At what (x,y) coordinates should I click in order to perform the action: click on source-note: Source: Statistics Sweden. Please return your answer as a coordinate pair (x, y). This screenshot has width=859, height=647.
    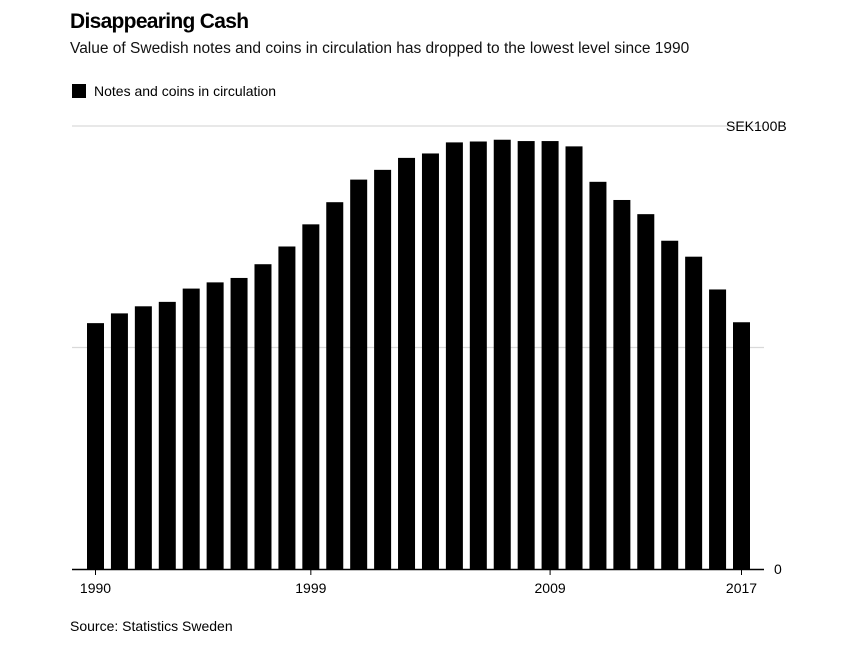
    Looking at the image, I should click on (151, 626).